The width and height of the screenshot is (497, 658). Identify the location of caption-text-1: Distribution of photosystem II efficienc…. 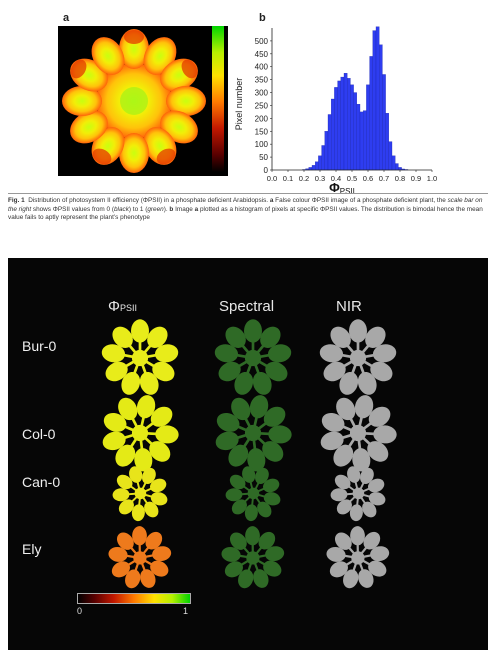
(149, 200).